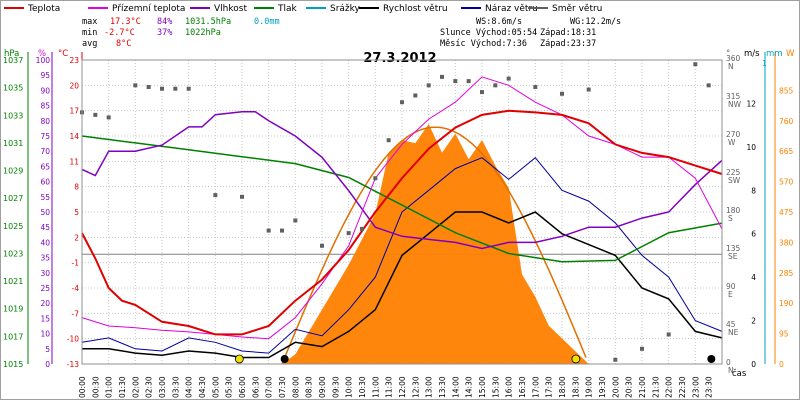 Image resolution: width=800 pixels, height=404 pixels. What do you see at coordinates (568, 44) in the screenshot?
I see `info-moon-set: Západ:23:37` at bounding box center [568, 44].